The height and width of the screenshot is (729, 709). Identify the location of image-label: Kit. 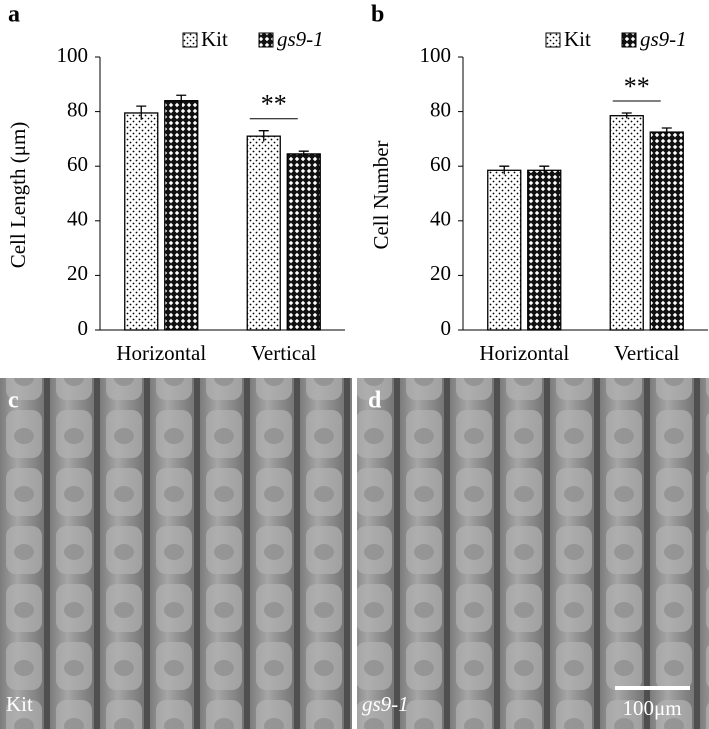
(19, 704).